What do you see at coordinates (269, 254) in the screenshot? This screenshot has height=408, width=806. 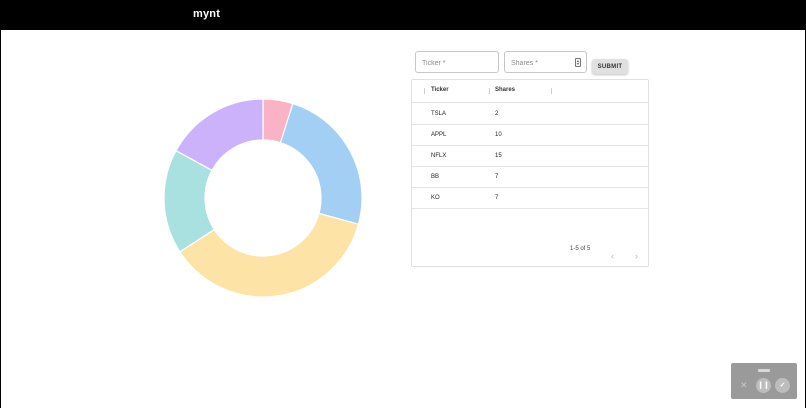 I see `donut-slice-nflx` at bounding box center [269, 254].